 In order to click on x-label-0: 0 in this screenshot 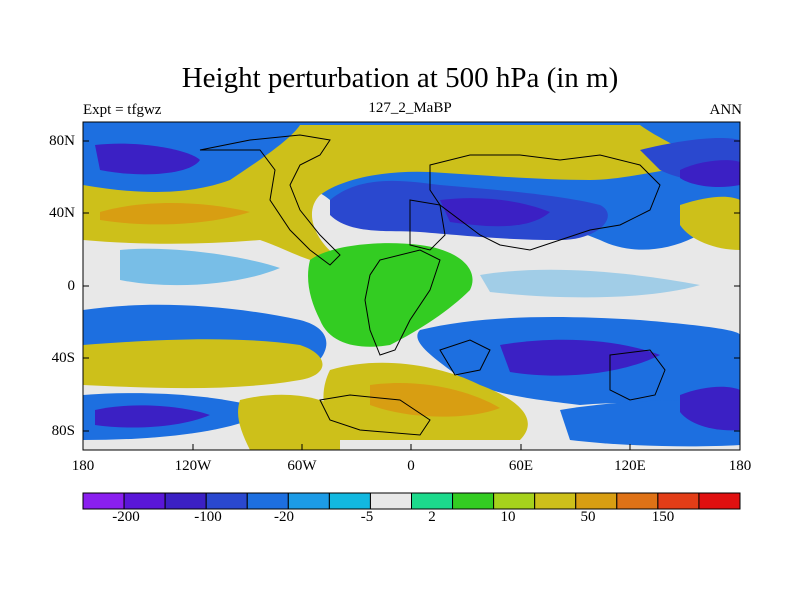, I will do `click(411, 466)`.